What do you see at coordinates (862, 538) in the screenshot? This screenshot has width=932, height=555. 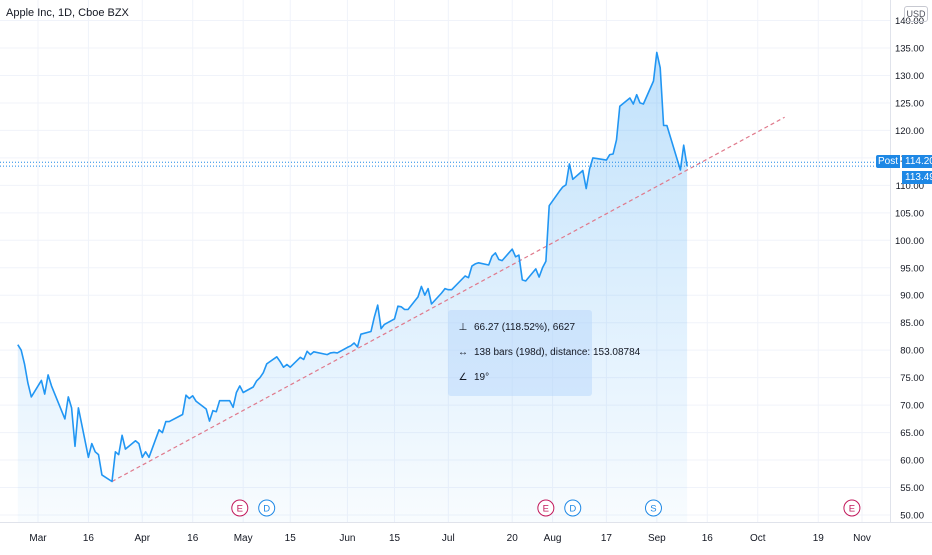 I see `x-axis-tick-label: Nov` at bounding box center [862, 538].